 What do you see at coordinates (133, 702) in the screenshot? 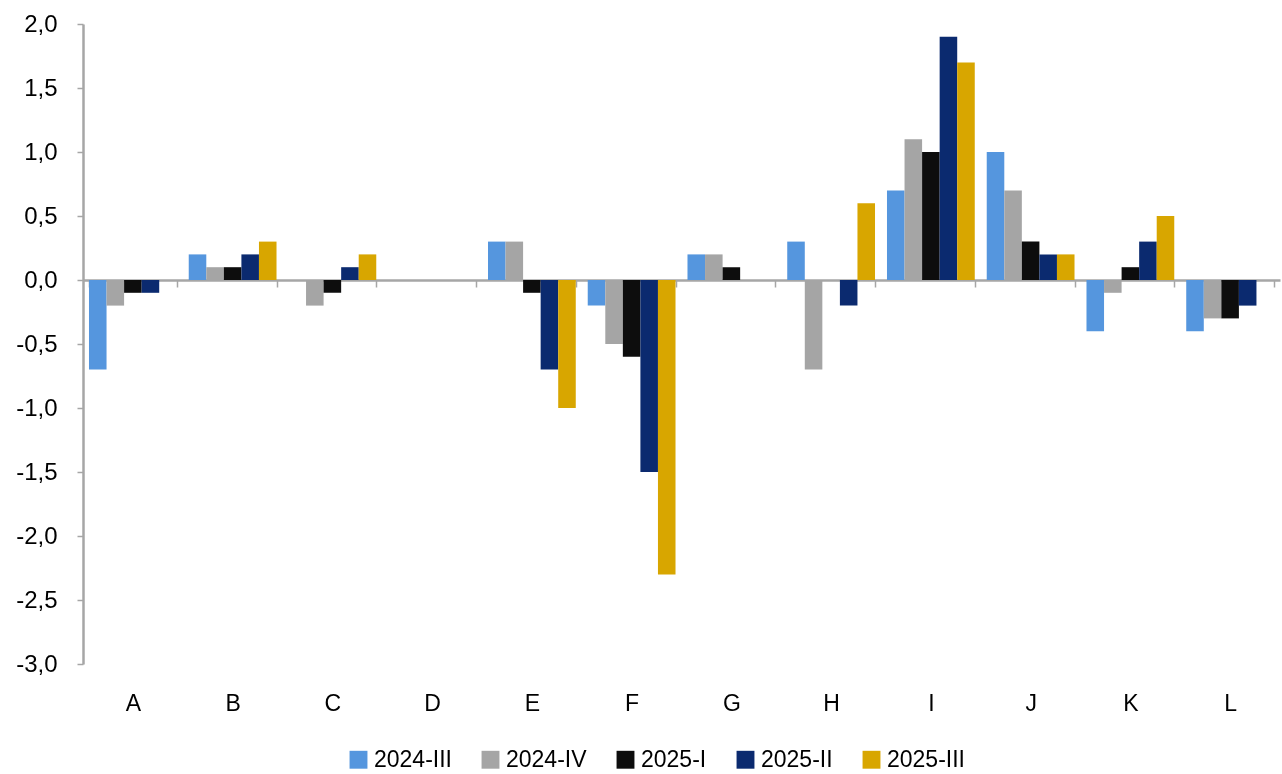
I see `x-tick-label: A` at bounding box center [133, 702].